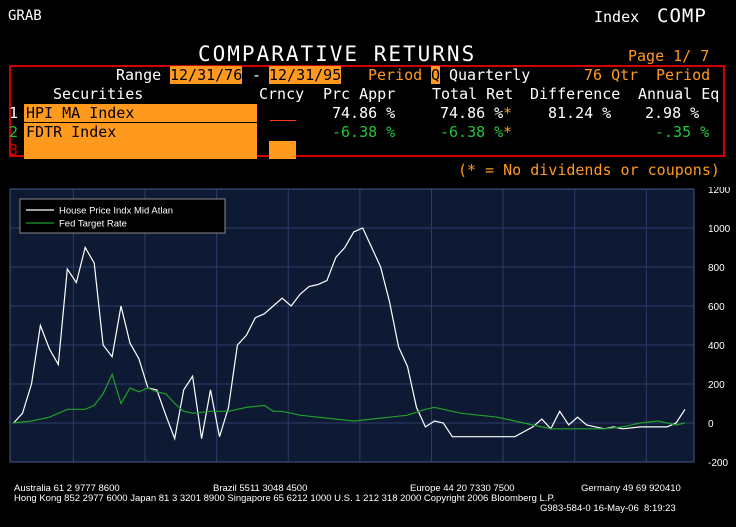  Describe the element at coordinates (436, 75) in the screenshot. I see `period-code-field: Q` at that location.